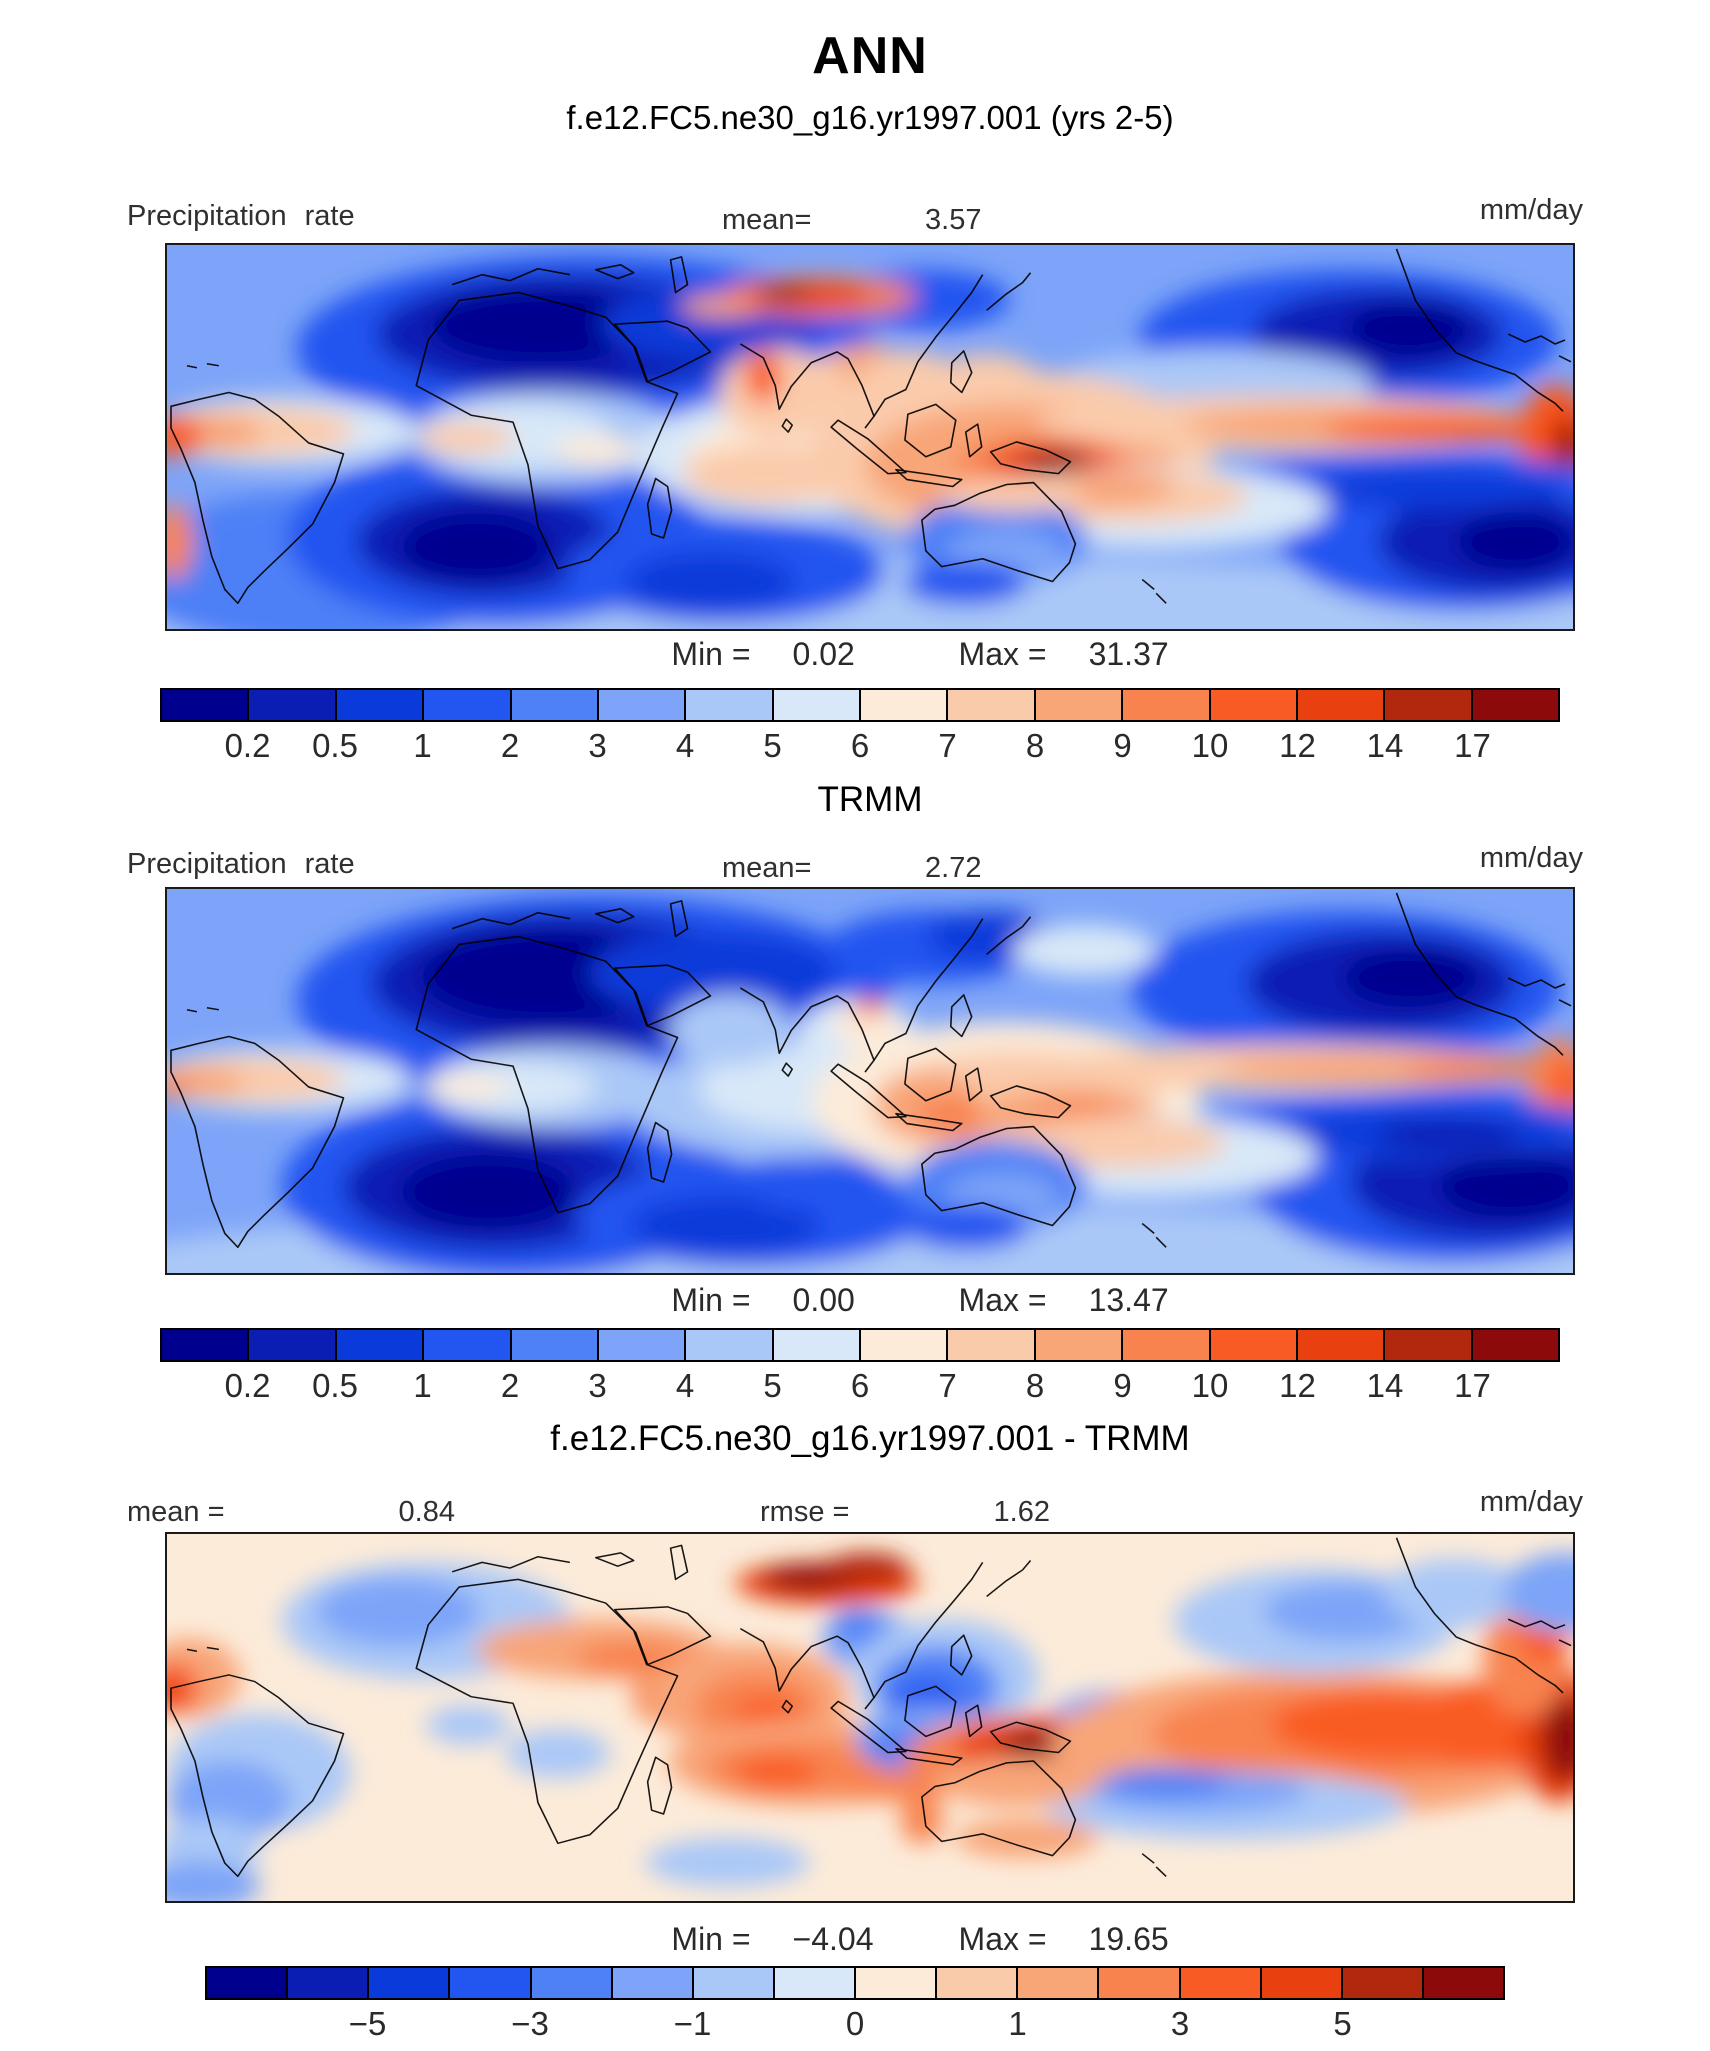 The height and width of the screenshot is (2051, 1710). What do you see at coordinates (870, 56) in the screenshot?
I see `figure-season-title: ANN` at bounding box center [870, 56].